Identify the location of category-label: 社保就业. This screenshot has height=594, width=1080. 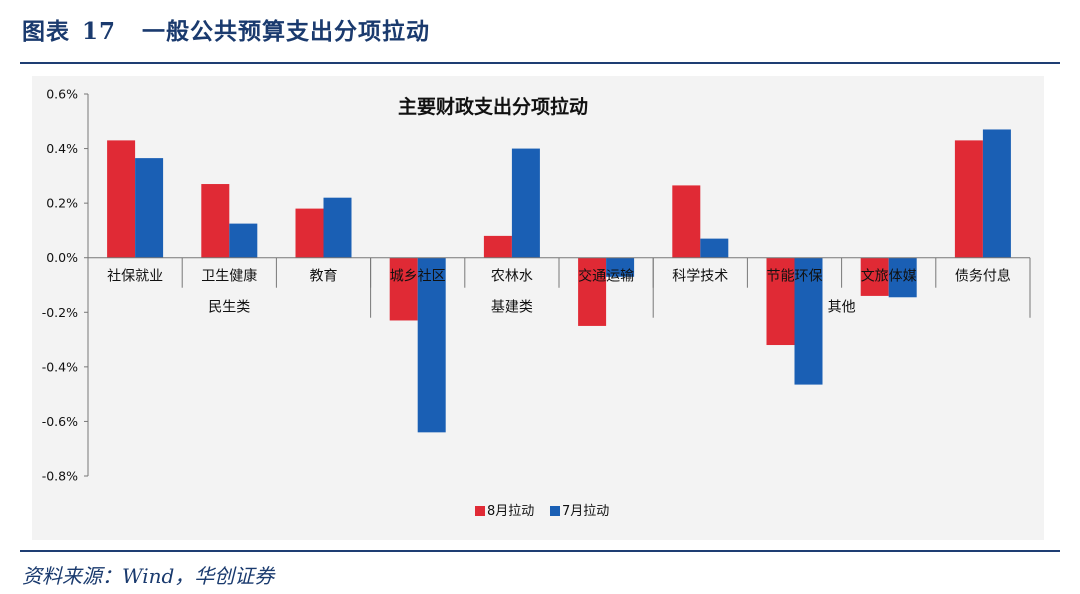
(135, 277).